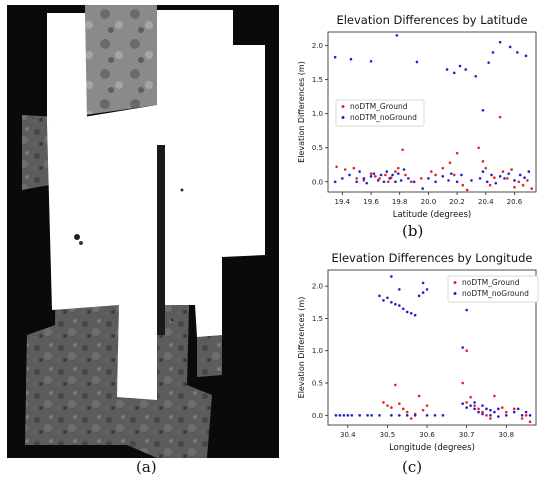  What do you see at coordinates (317, 351) in the screenshot?
I see `y-tick-label: 1.0` at bounding box center [317, 351].